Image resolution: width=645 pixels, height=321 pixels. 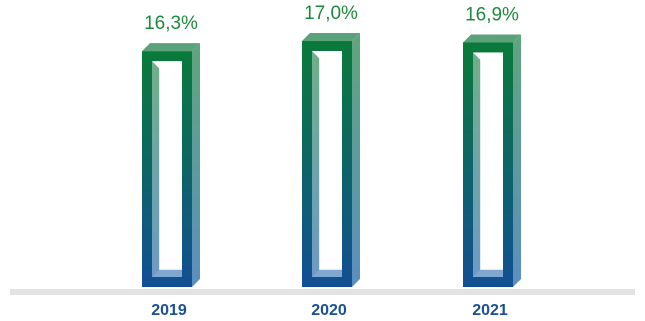 I want to click on value-label-2021: 16,9%, so click(x=492, y=14).